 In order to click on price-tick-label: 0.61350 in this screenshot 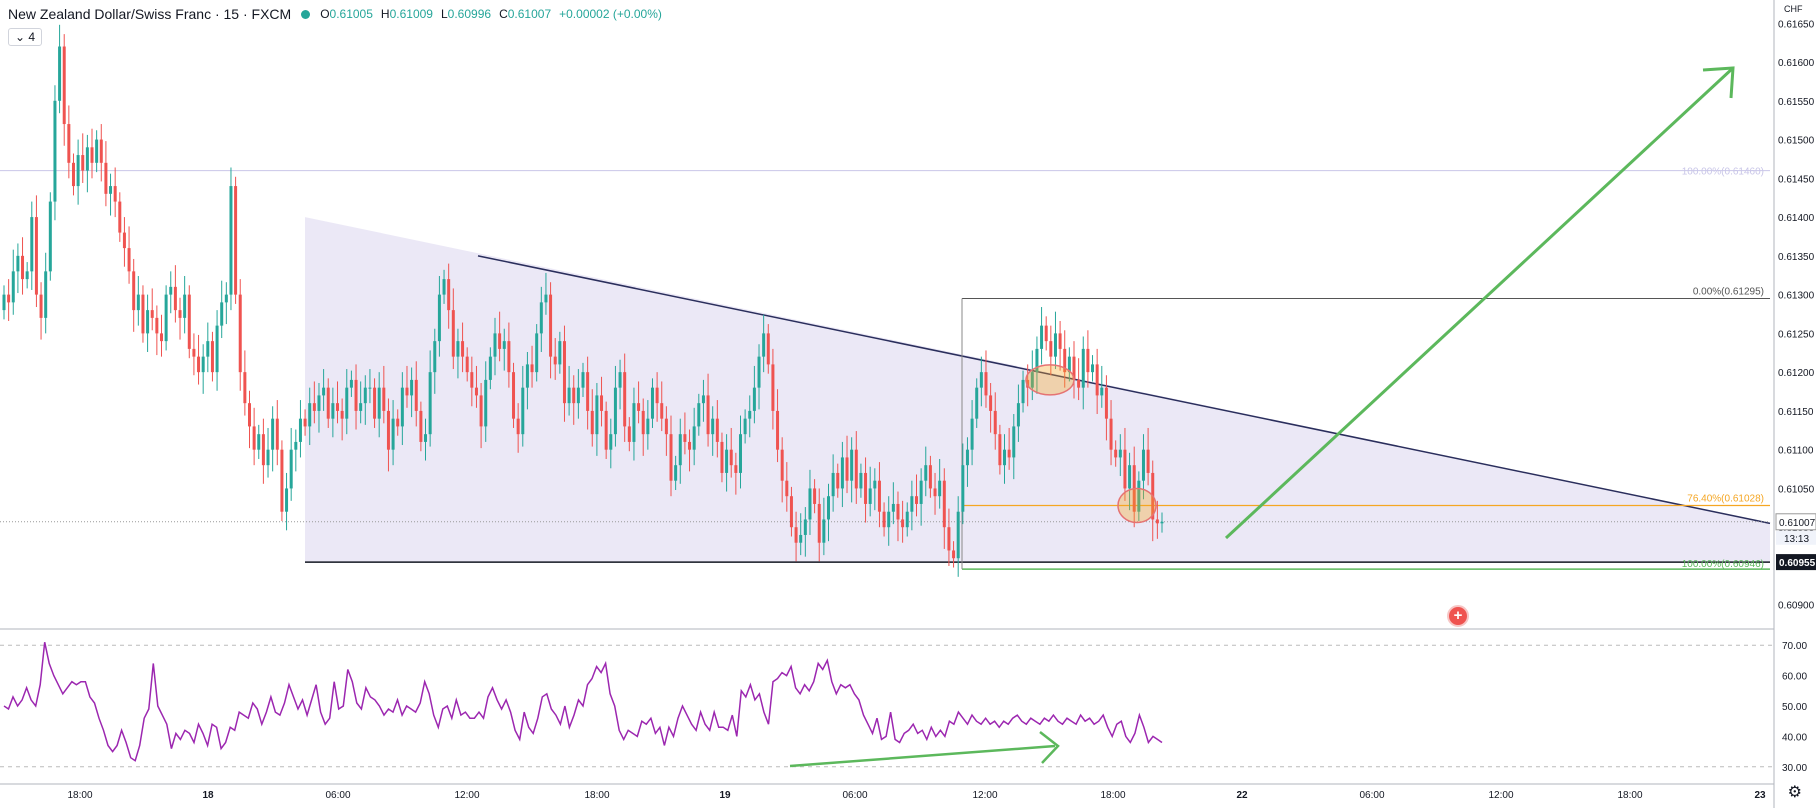, I will do `click(1796, 257)`.